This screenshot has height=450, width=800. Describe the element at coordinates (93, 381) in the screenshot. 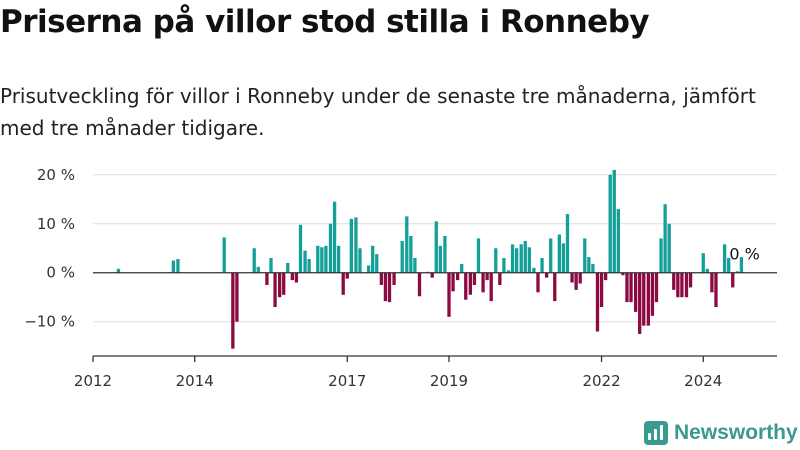

I see `x-tick-label: 2012` at that location.